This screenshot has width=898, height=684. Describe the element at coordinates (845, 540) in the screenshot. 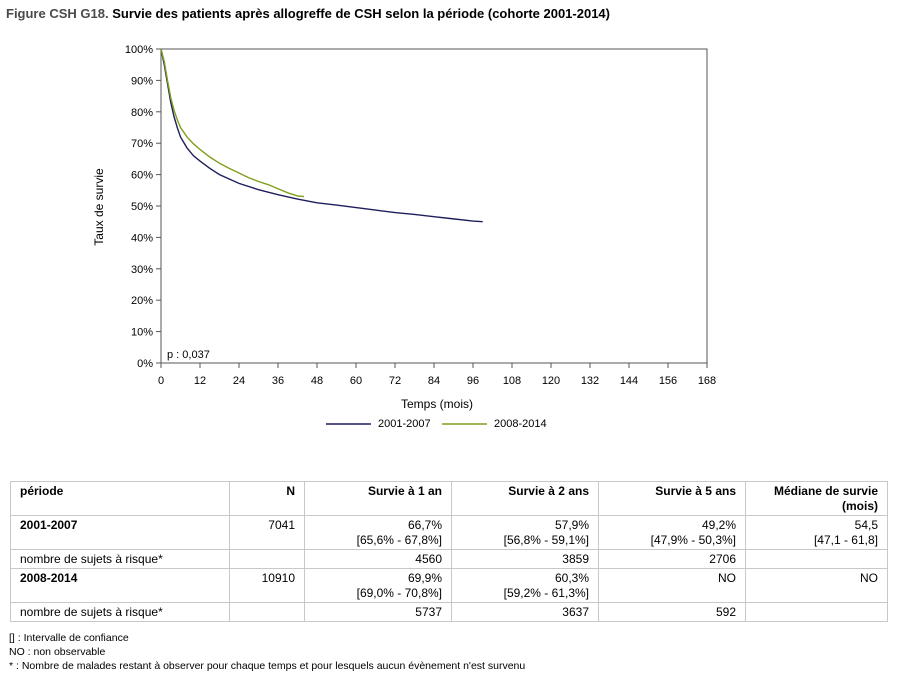

I see `cell-ci: [47,1 - 61,8]` at that location.